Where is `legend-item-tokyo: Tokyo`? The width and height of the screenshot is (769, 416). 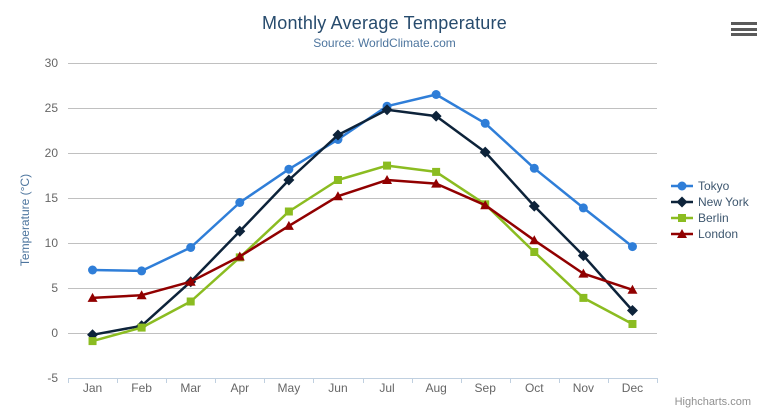 legend-item-tokyo: Tokyo is located at coordinates (710, 186).